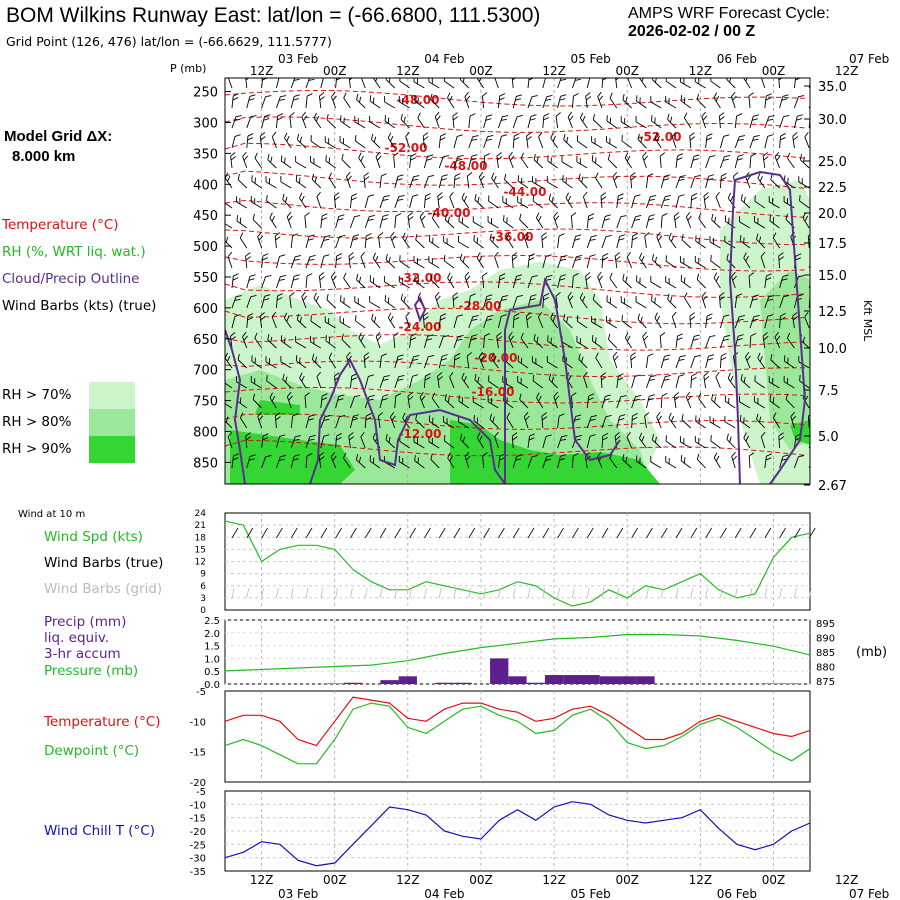 This screenshot has width=900, height=900. What do you see at coordinates (825, 638) in the screenshot?
I see `pressure-tick-label: 890` at bounding box center [825, 638].